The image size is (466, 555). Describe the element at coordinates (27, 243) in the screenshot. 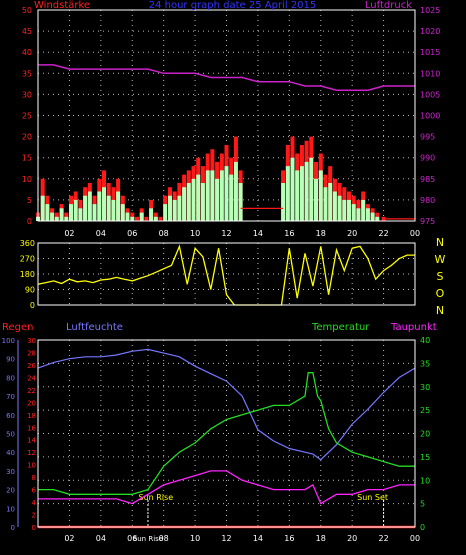

I see `panel2-left-tick: 360` at that location.